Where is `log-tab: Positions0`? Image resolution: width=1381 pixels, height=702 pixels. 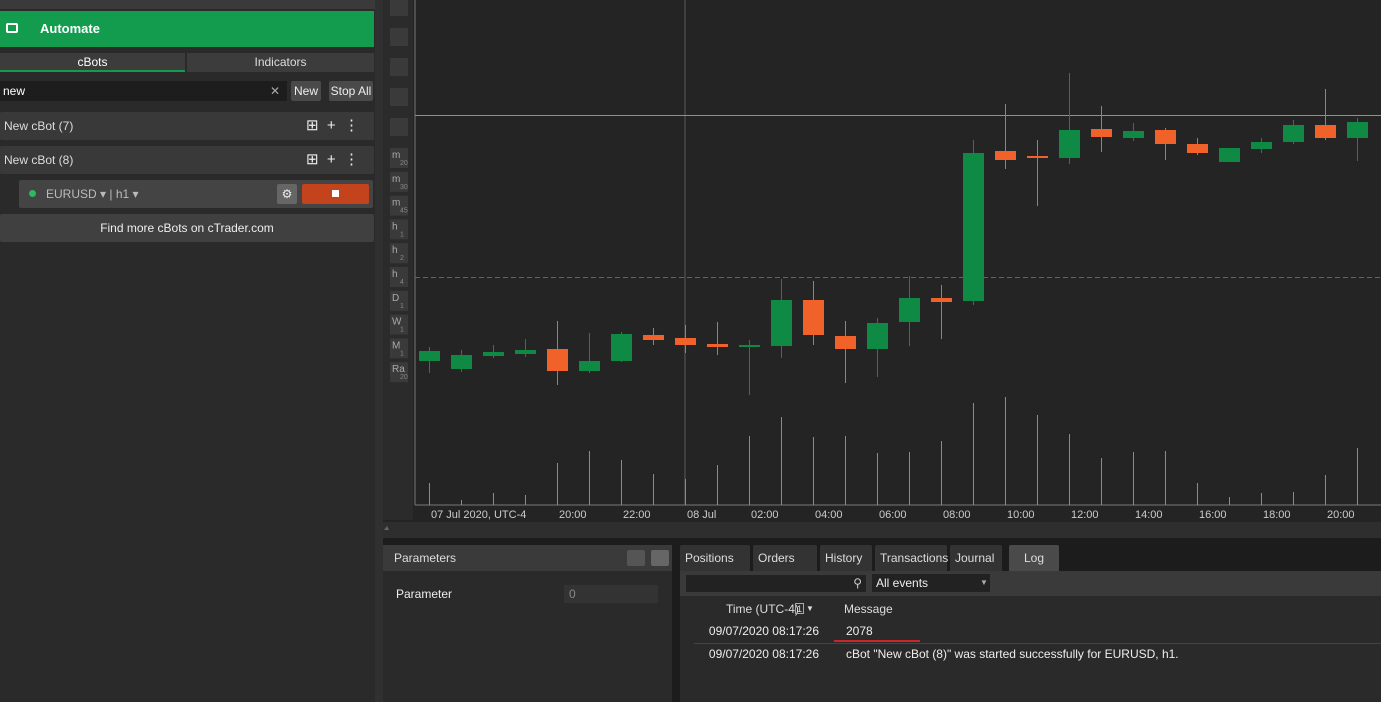 log-tab: Positions0 is located at coordinates (715, 568).